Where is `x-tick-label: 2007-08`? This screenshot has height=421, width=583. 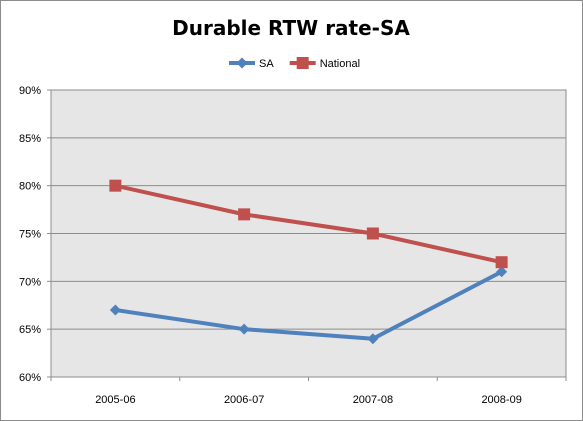 x-tick-label: 2007-08 is located at coordinates (373, 400).